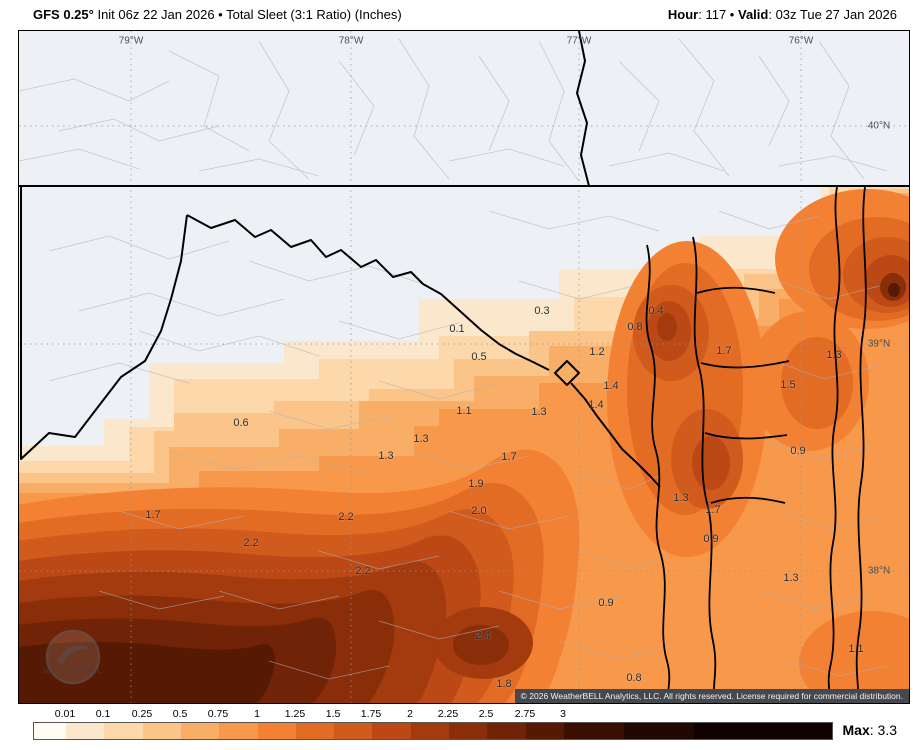 The image size is (913, 750). Describe the element at coordinates (579, 41) in the screenshot. I see `longitude-label: 77°W` at that location.